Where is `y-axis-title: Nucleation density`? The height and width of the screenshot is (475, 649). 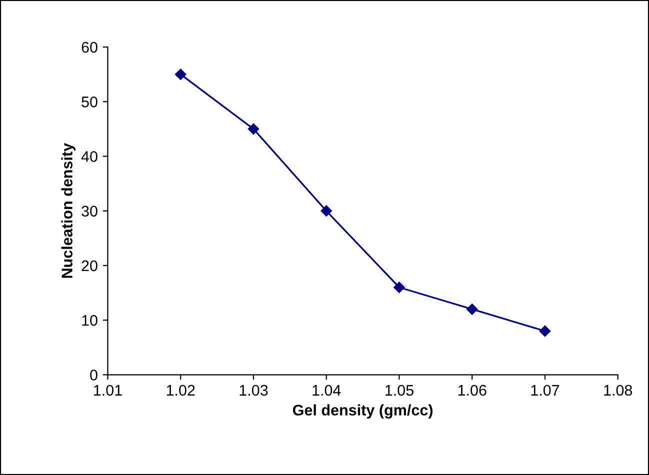 y-axis-title: Nucleation density is located at coordinates (68, 210).